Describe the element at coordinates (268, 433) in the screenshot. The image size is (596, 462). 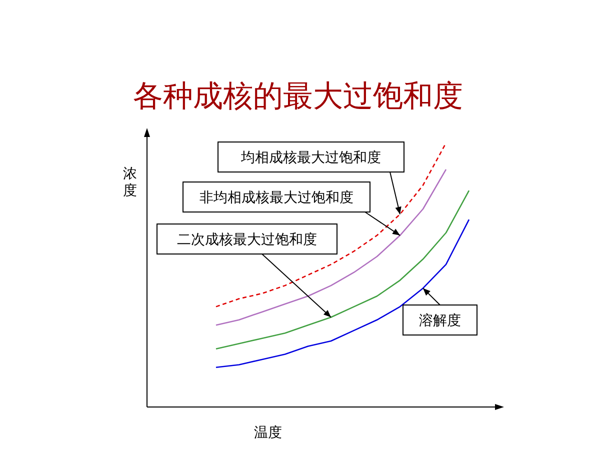
I see `x-axis-title: 温度` at that location.